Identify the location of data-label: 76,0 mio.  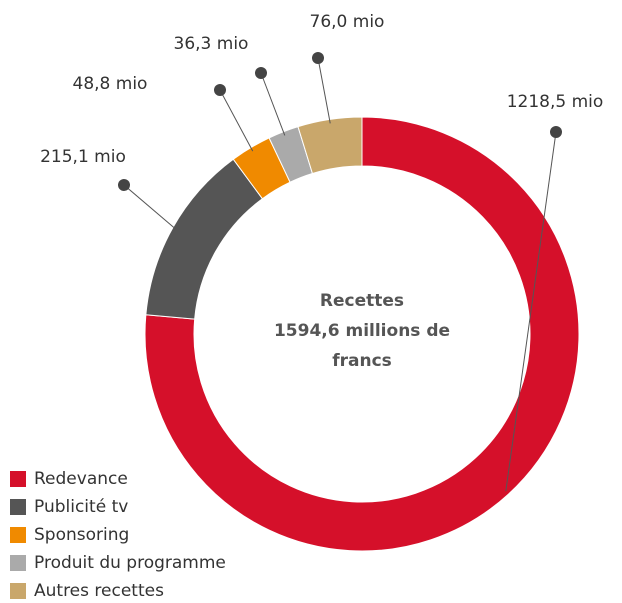
(347, 22).